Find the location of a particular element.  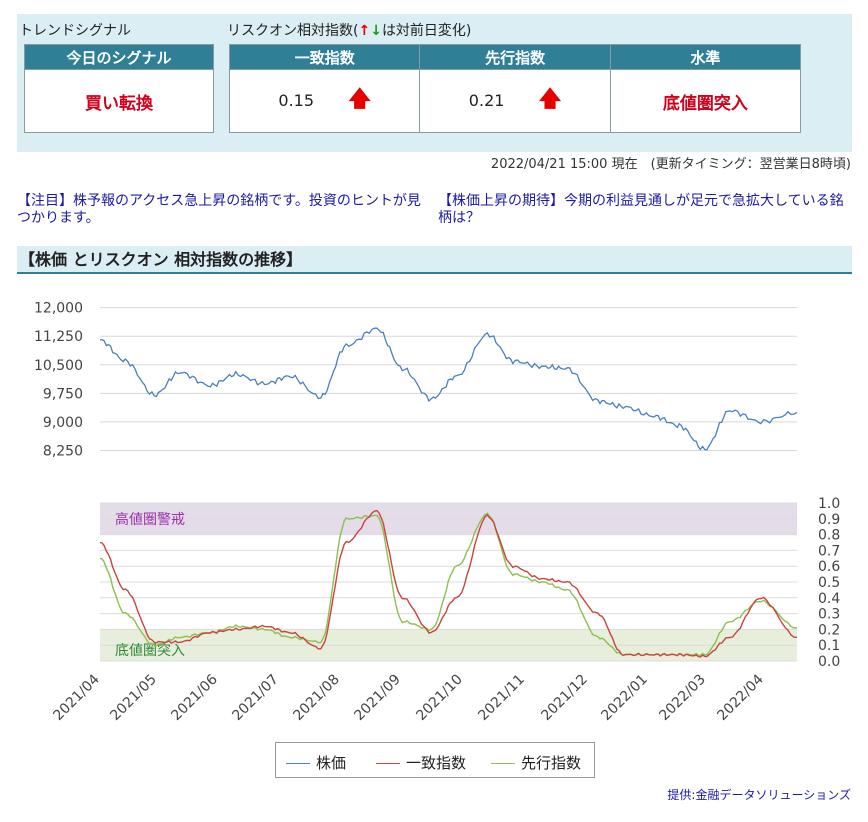

coincident-value: 0.15 is located at coordinates (296, 100).